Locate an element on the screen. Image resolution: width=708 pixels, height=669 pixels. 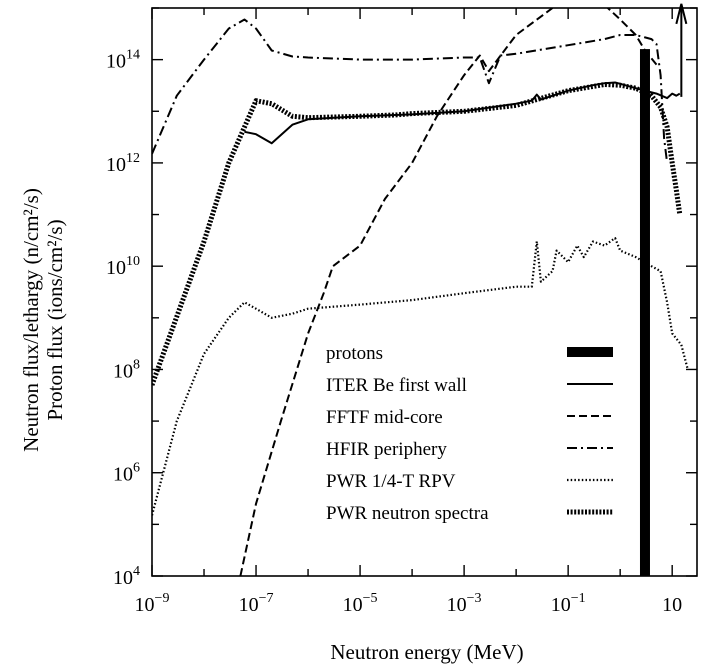
y-tick-label: 10¹⁰ is located at coordinates (123, 266).